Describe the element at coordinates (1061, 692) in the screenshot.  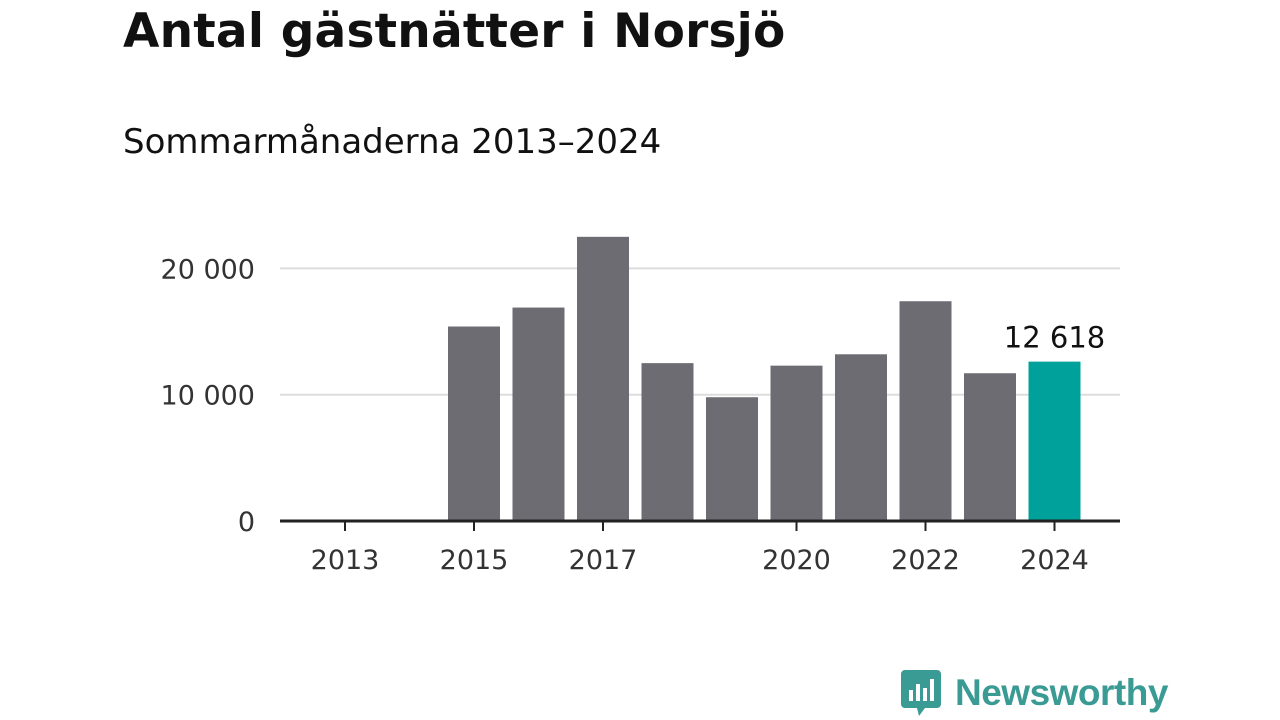
I see `brand-name: Newsworthy` at that location.